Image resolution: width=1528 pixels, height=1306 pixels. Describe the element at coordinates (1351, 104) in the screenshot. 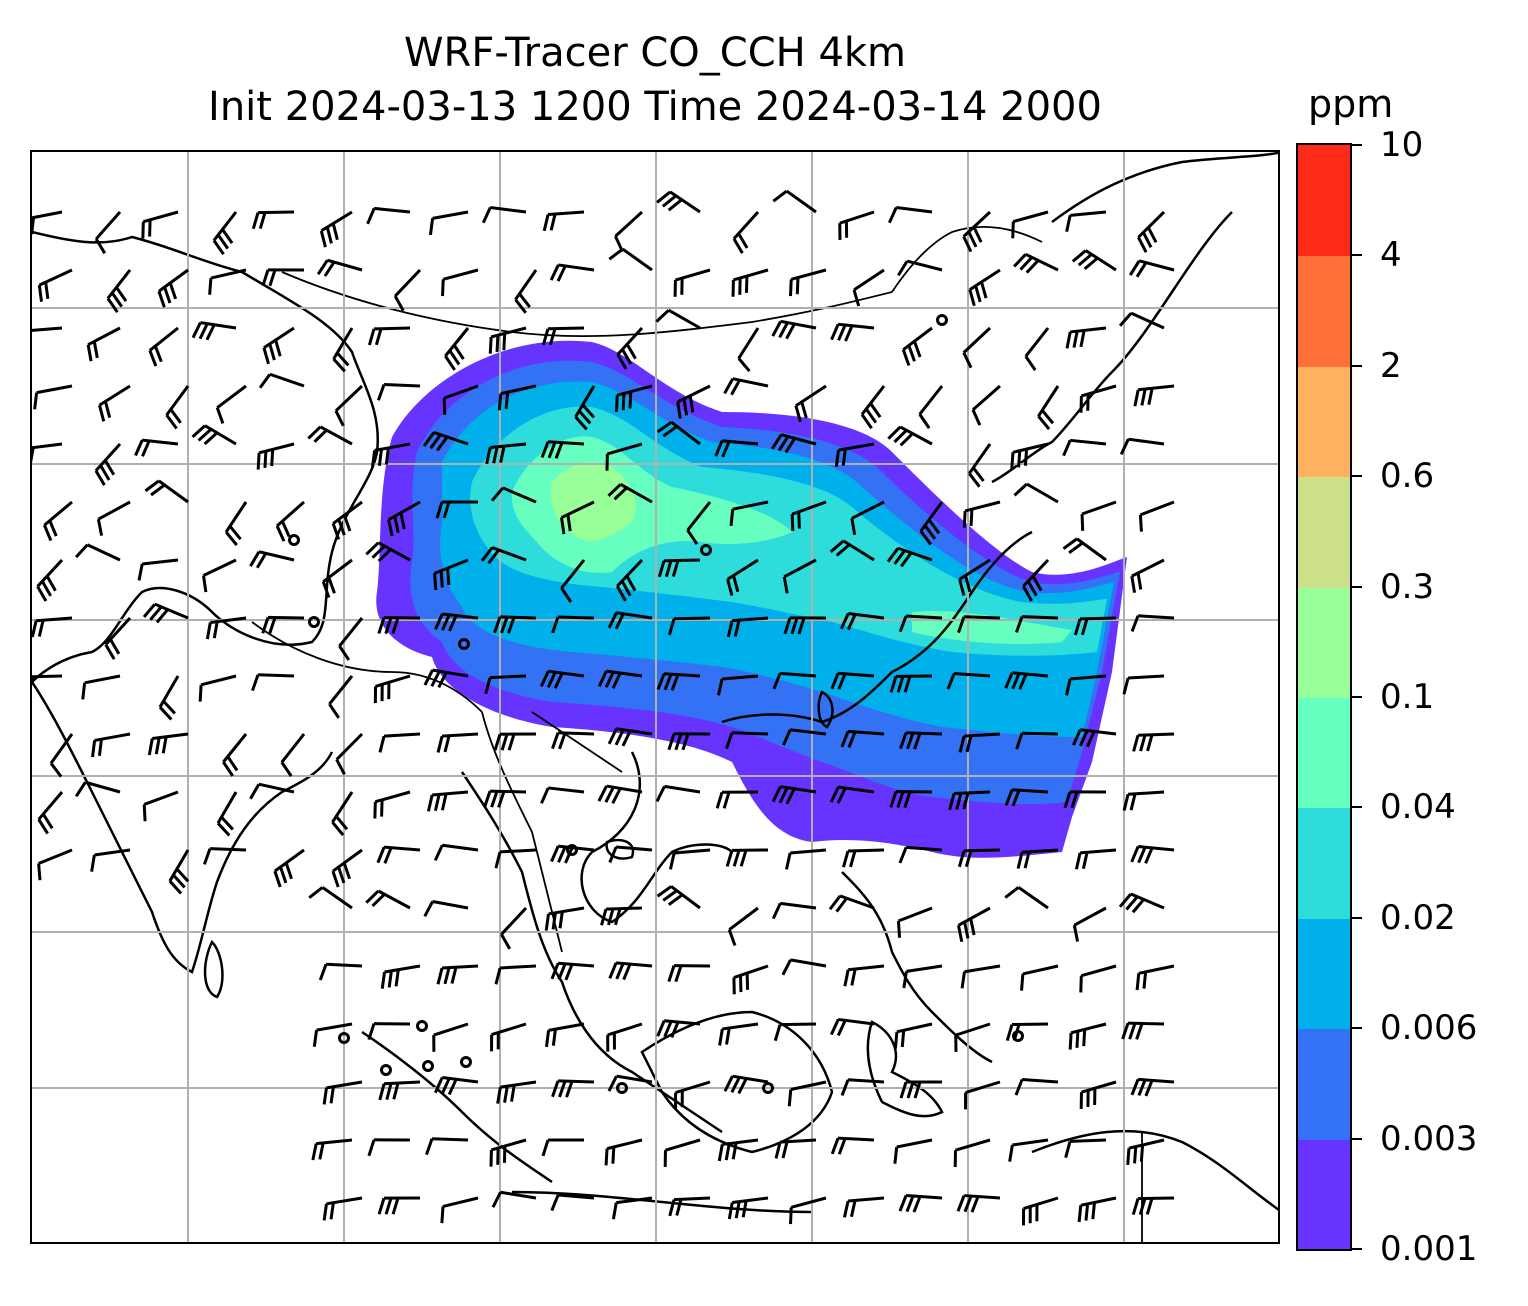

I see `colorbar-unit-label: ppm` at that location.